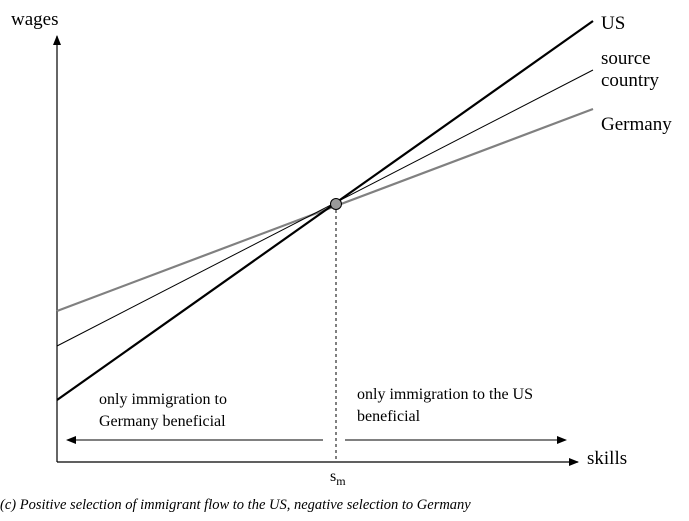  I want to click on right-region-label-line1: only immigration to the US, so click(445, 394).